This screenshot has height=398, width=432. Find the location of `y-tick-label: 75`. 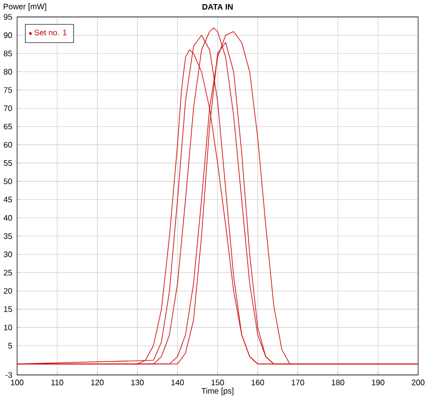

y-tick-label: 75 is located at coordinates (8, 90).